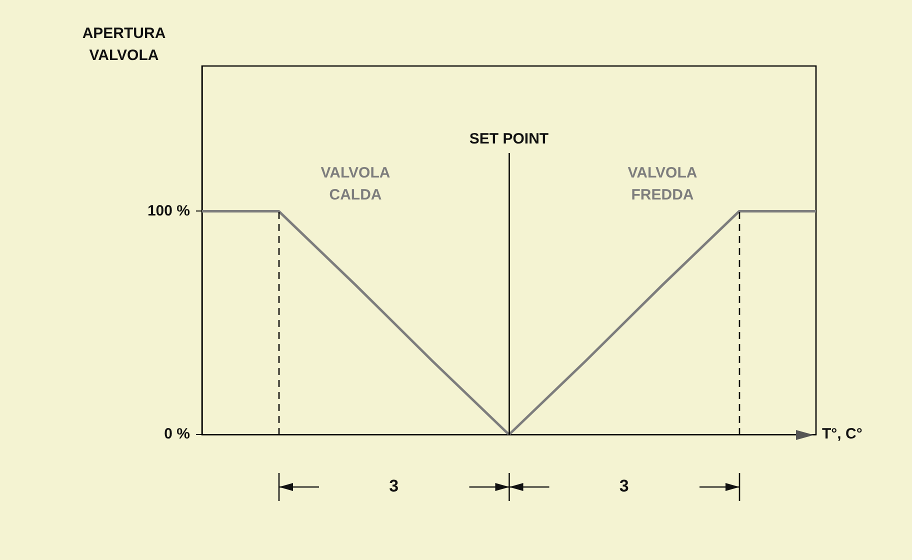 The image size is (912, 560). Describe the element at coordinates (509, 139) in the screenshot. I see `annotation: SET POINT` at that location.